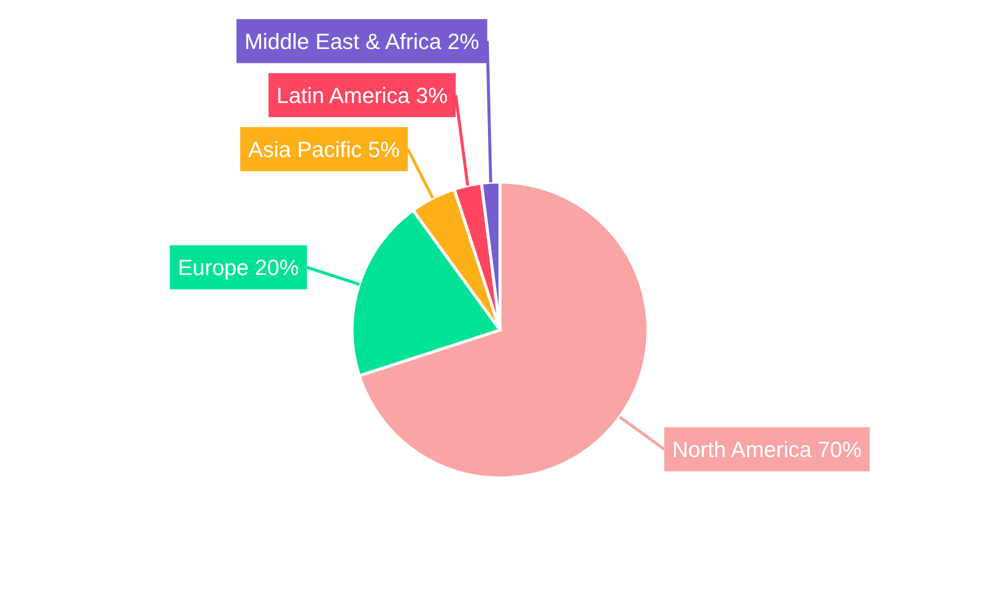  Describe the element at coordinates (238, 267) in the screenshot. I see `slice-label: Europe 20%` at that location.